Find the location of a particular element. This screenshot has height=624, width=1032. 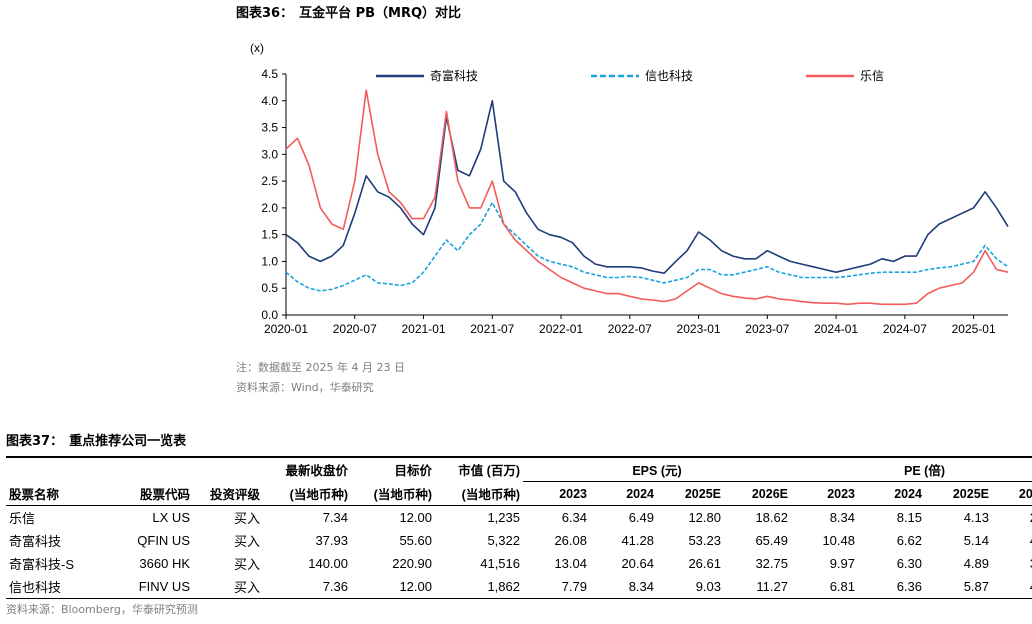

pe-value: 10.48 is located at coordinates (838, 540).